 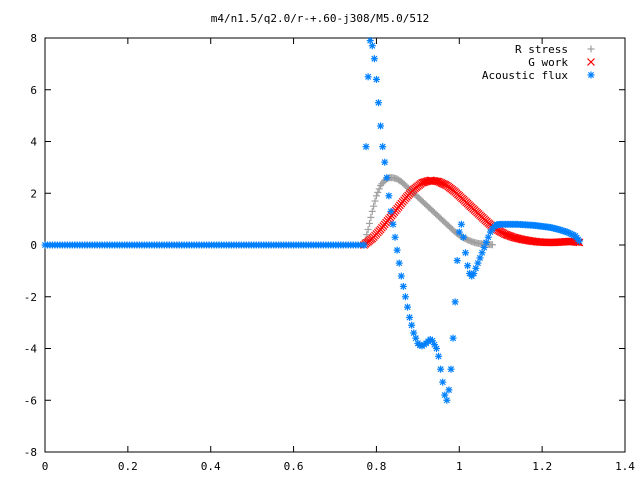 I want to click on legend-label: R stress, so click(x=541, y=49).